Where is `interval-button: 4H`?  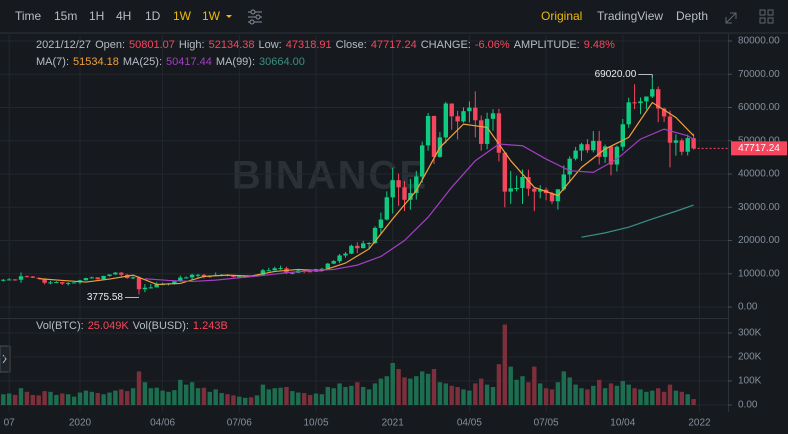
interval-button: 4H is located at coordinates (124, 16).